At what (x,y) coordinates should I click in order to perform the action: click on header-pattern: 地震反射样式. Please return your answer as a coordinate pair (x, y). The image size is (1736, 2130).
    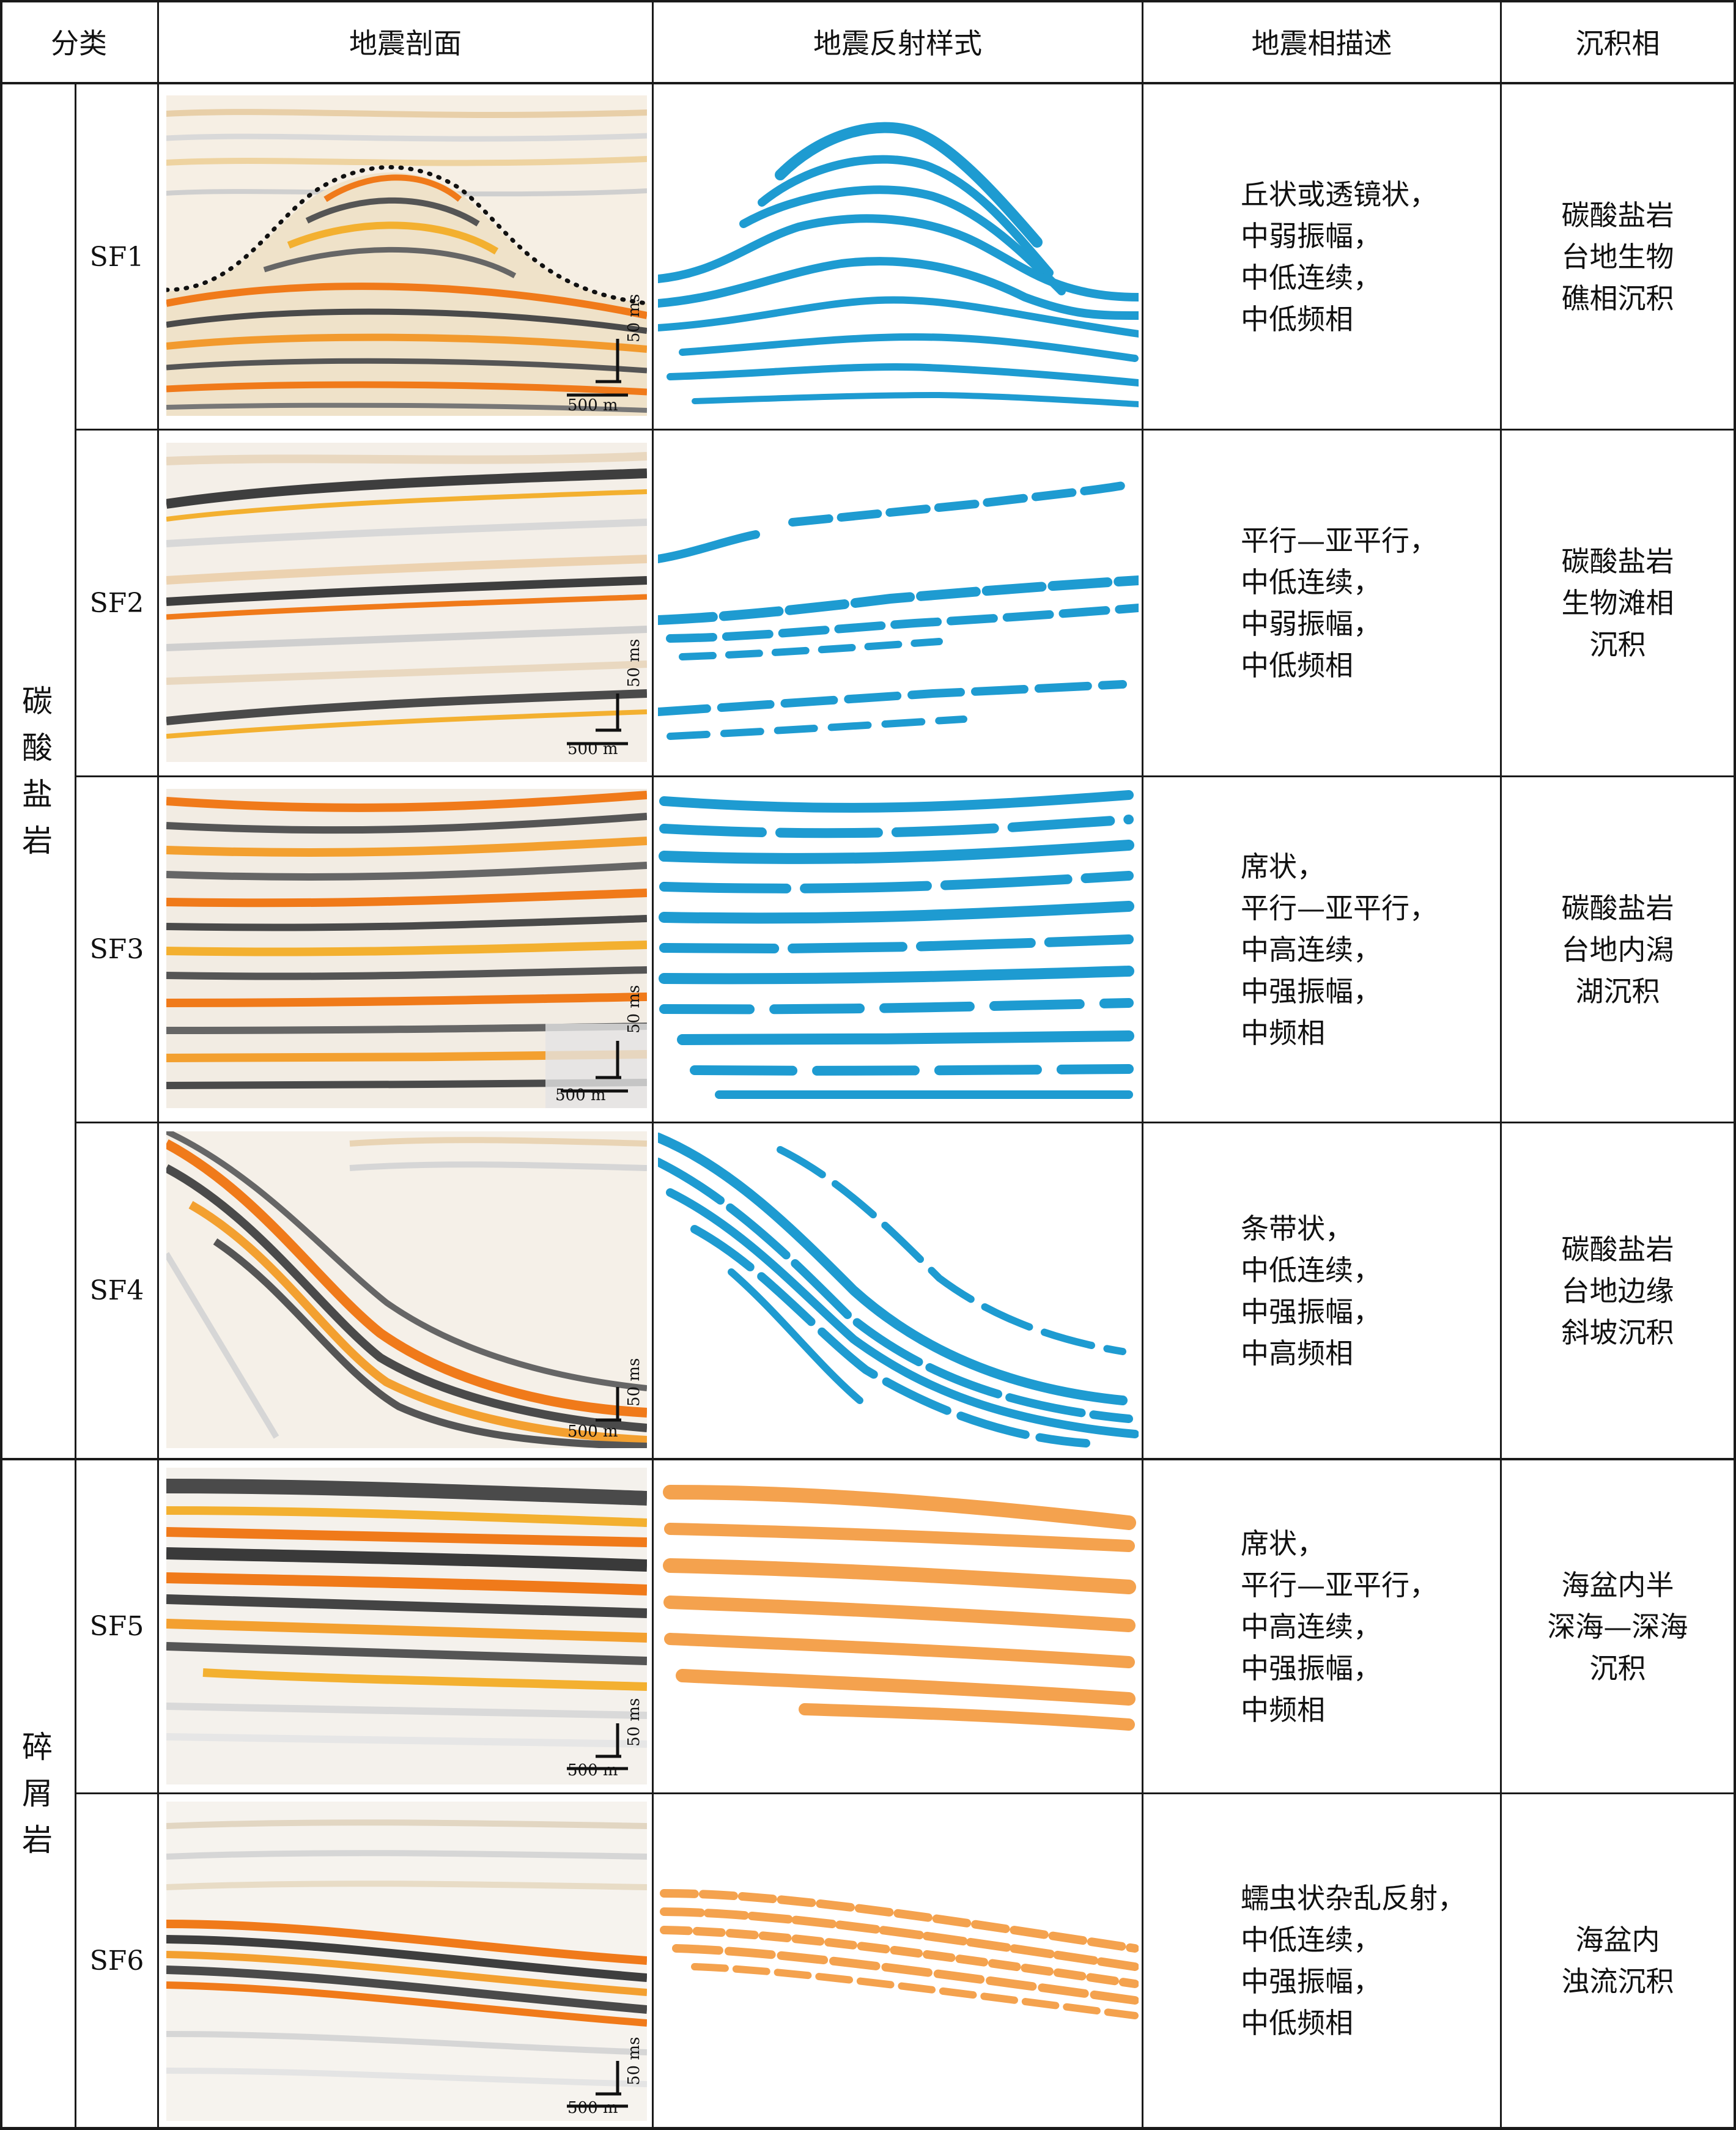
    Looking at the image, I should click on (897, 43).